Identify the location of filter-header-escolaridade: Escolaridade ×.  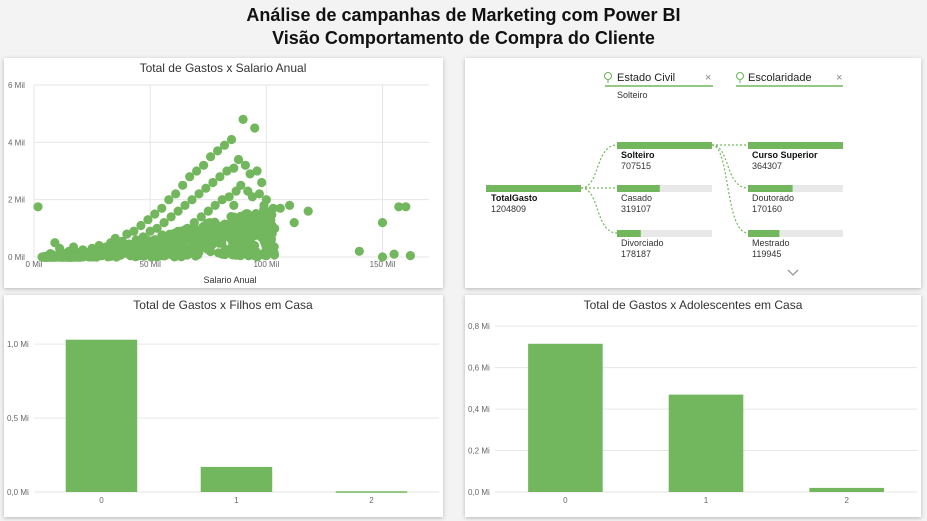
(789, 79).